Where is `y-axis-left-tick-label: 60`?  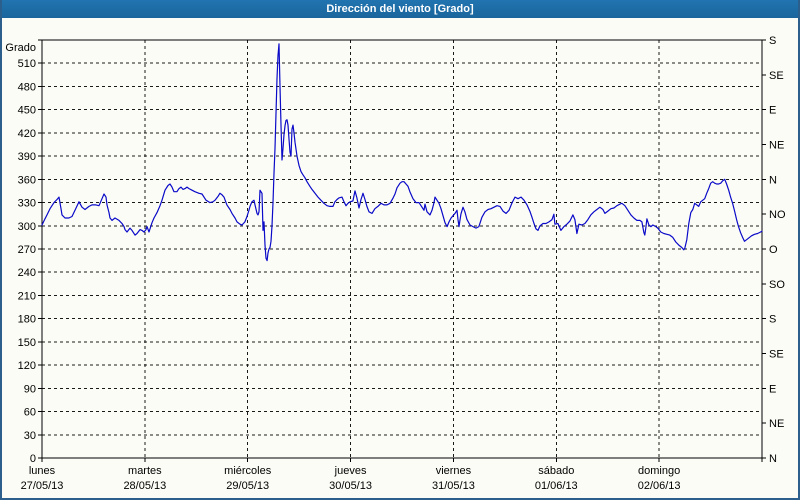 y-axis-left-tick-label: 60 is located at coordinates (30, 413).